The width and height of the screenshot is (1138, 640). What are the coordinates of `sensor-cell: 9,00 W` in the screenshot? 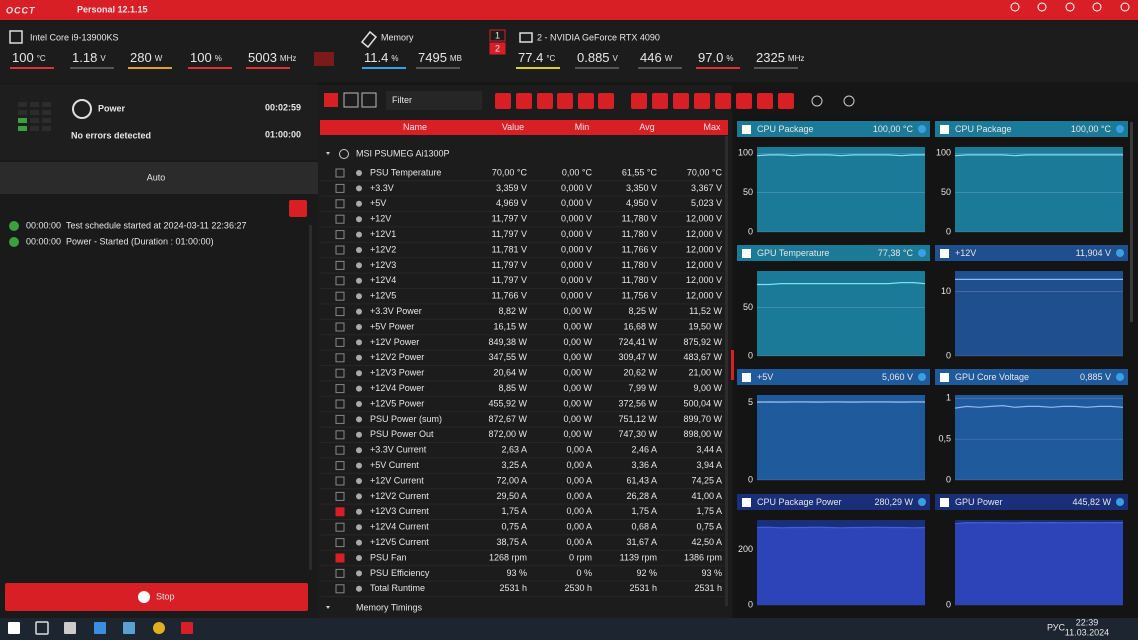 It's located at (707, 388).